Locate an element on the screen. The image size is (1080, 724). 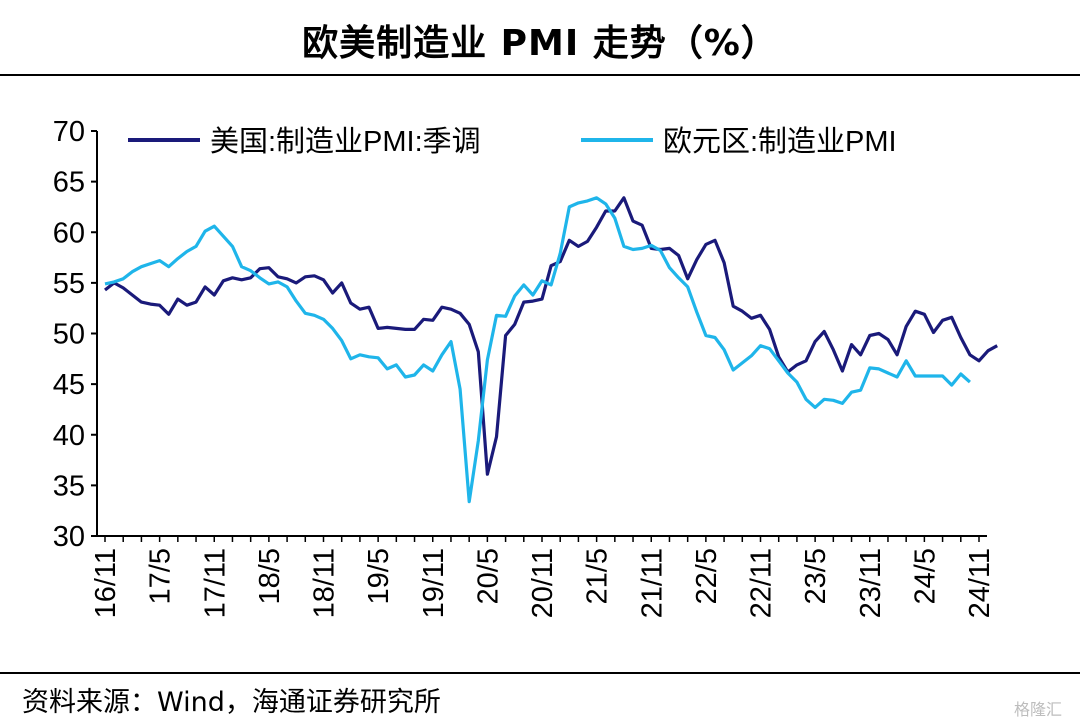
x-tick-label: 18/5 is located at coordinates (270, 576).